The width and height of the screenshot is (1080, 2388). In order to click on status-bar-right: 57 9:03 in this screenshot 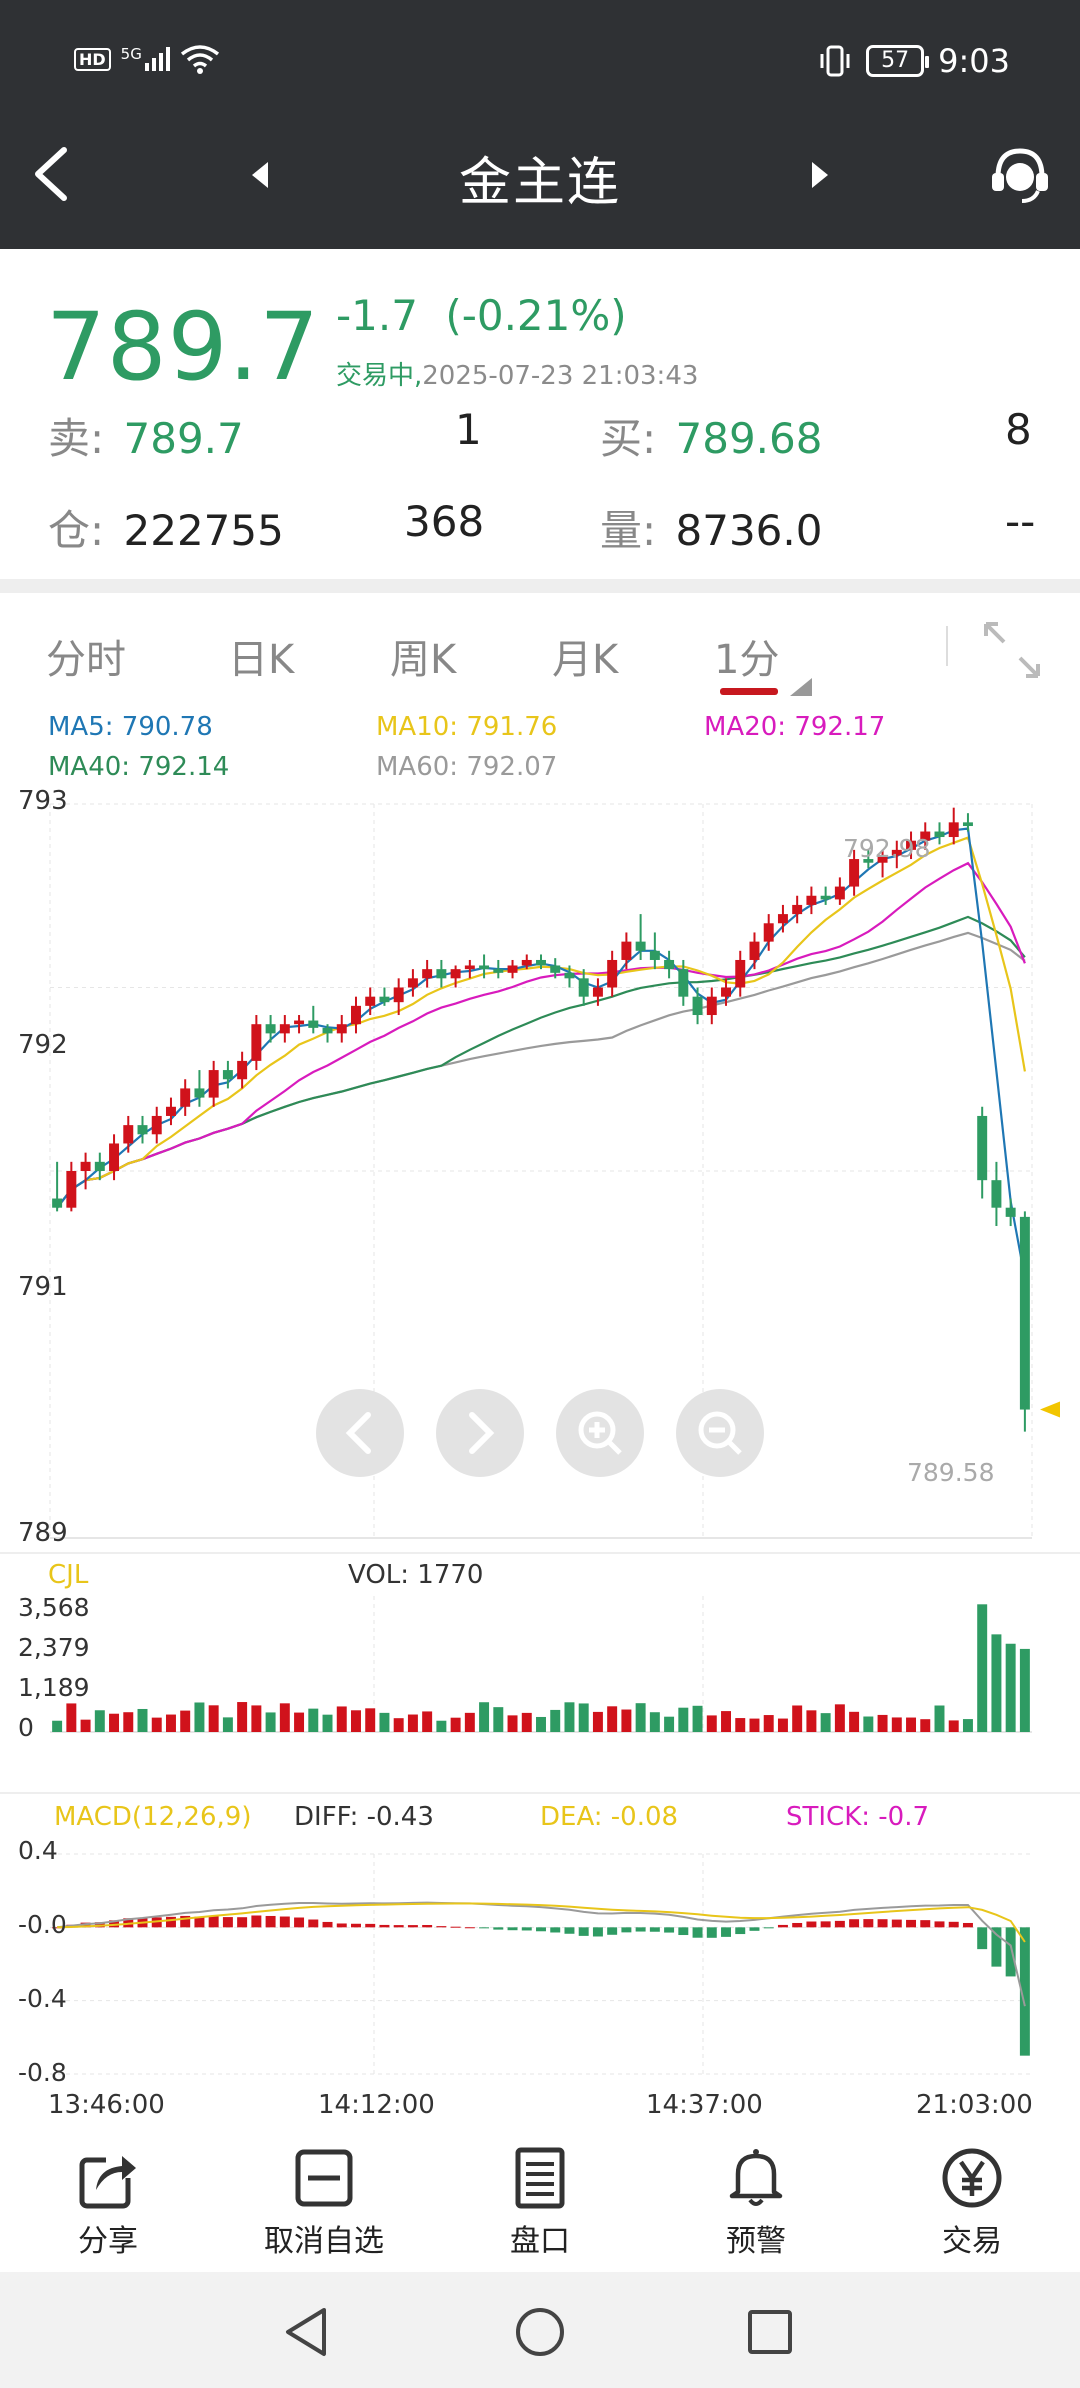, I will do `click(914, 61)`.